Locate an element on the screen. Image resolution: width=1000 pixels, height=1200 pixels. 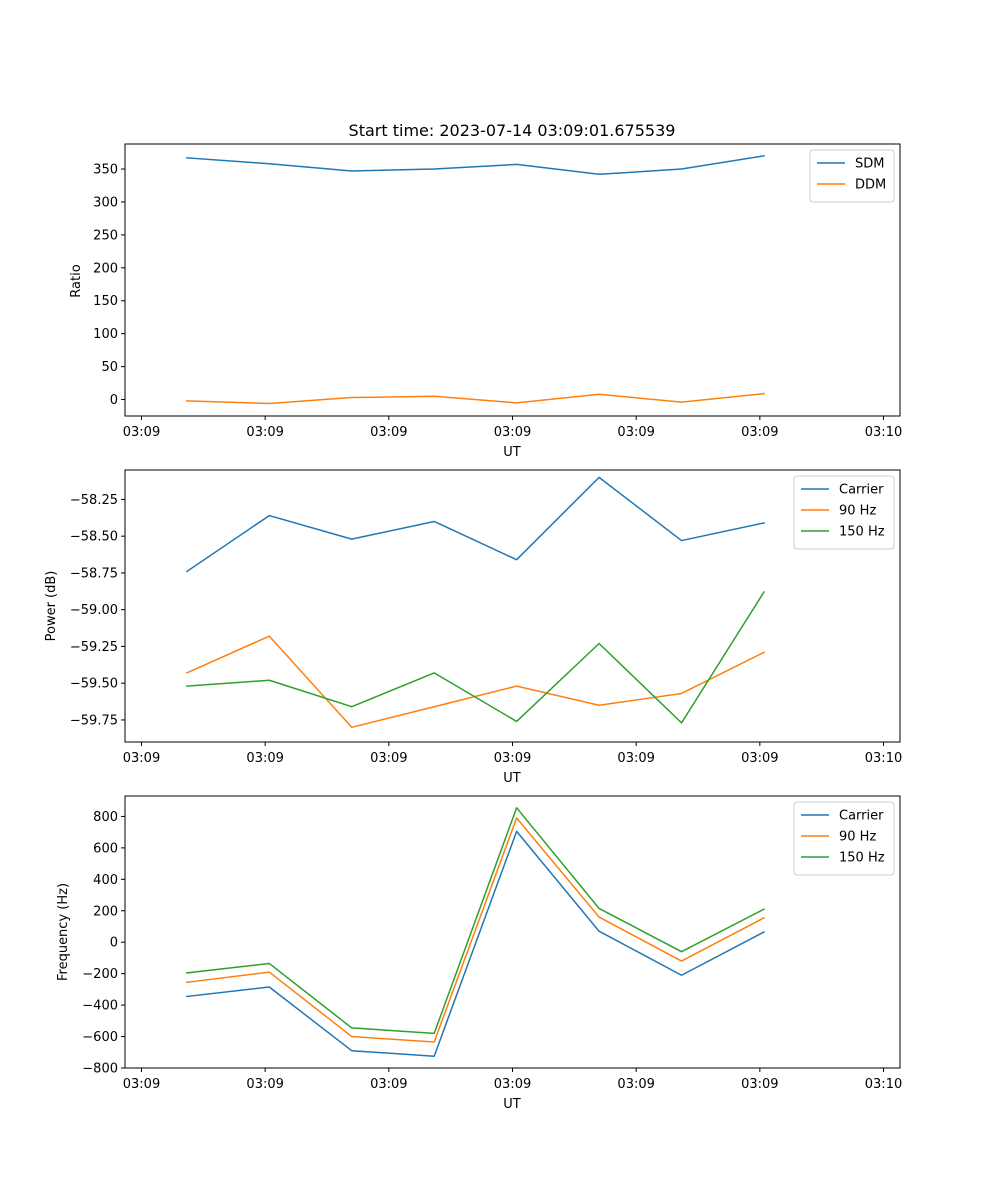
frequency-y-tick-label: 600 is located at coordinates (105, 848).